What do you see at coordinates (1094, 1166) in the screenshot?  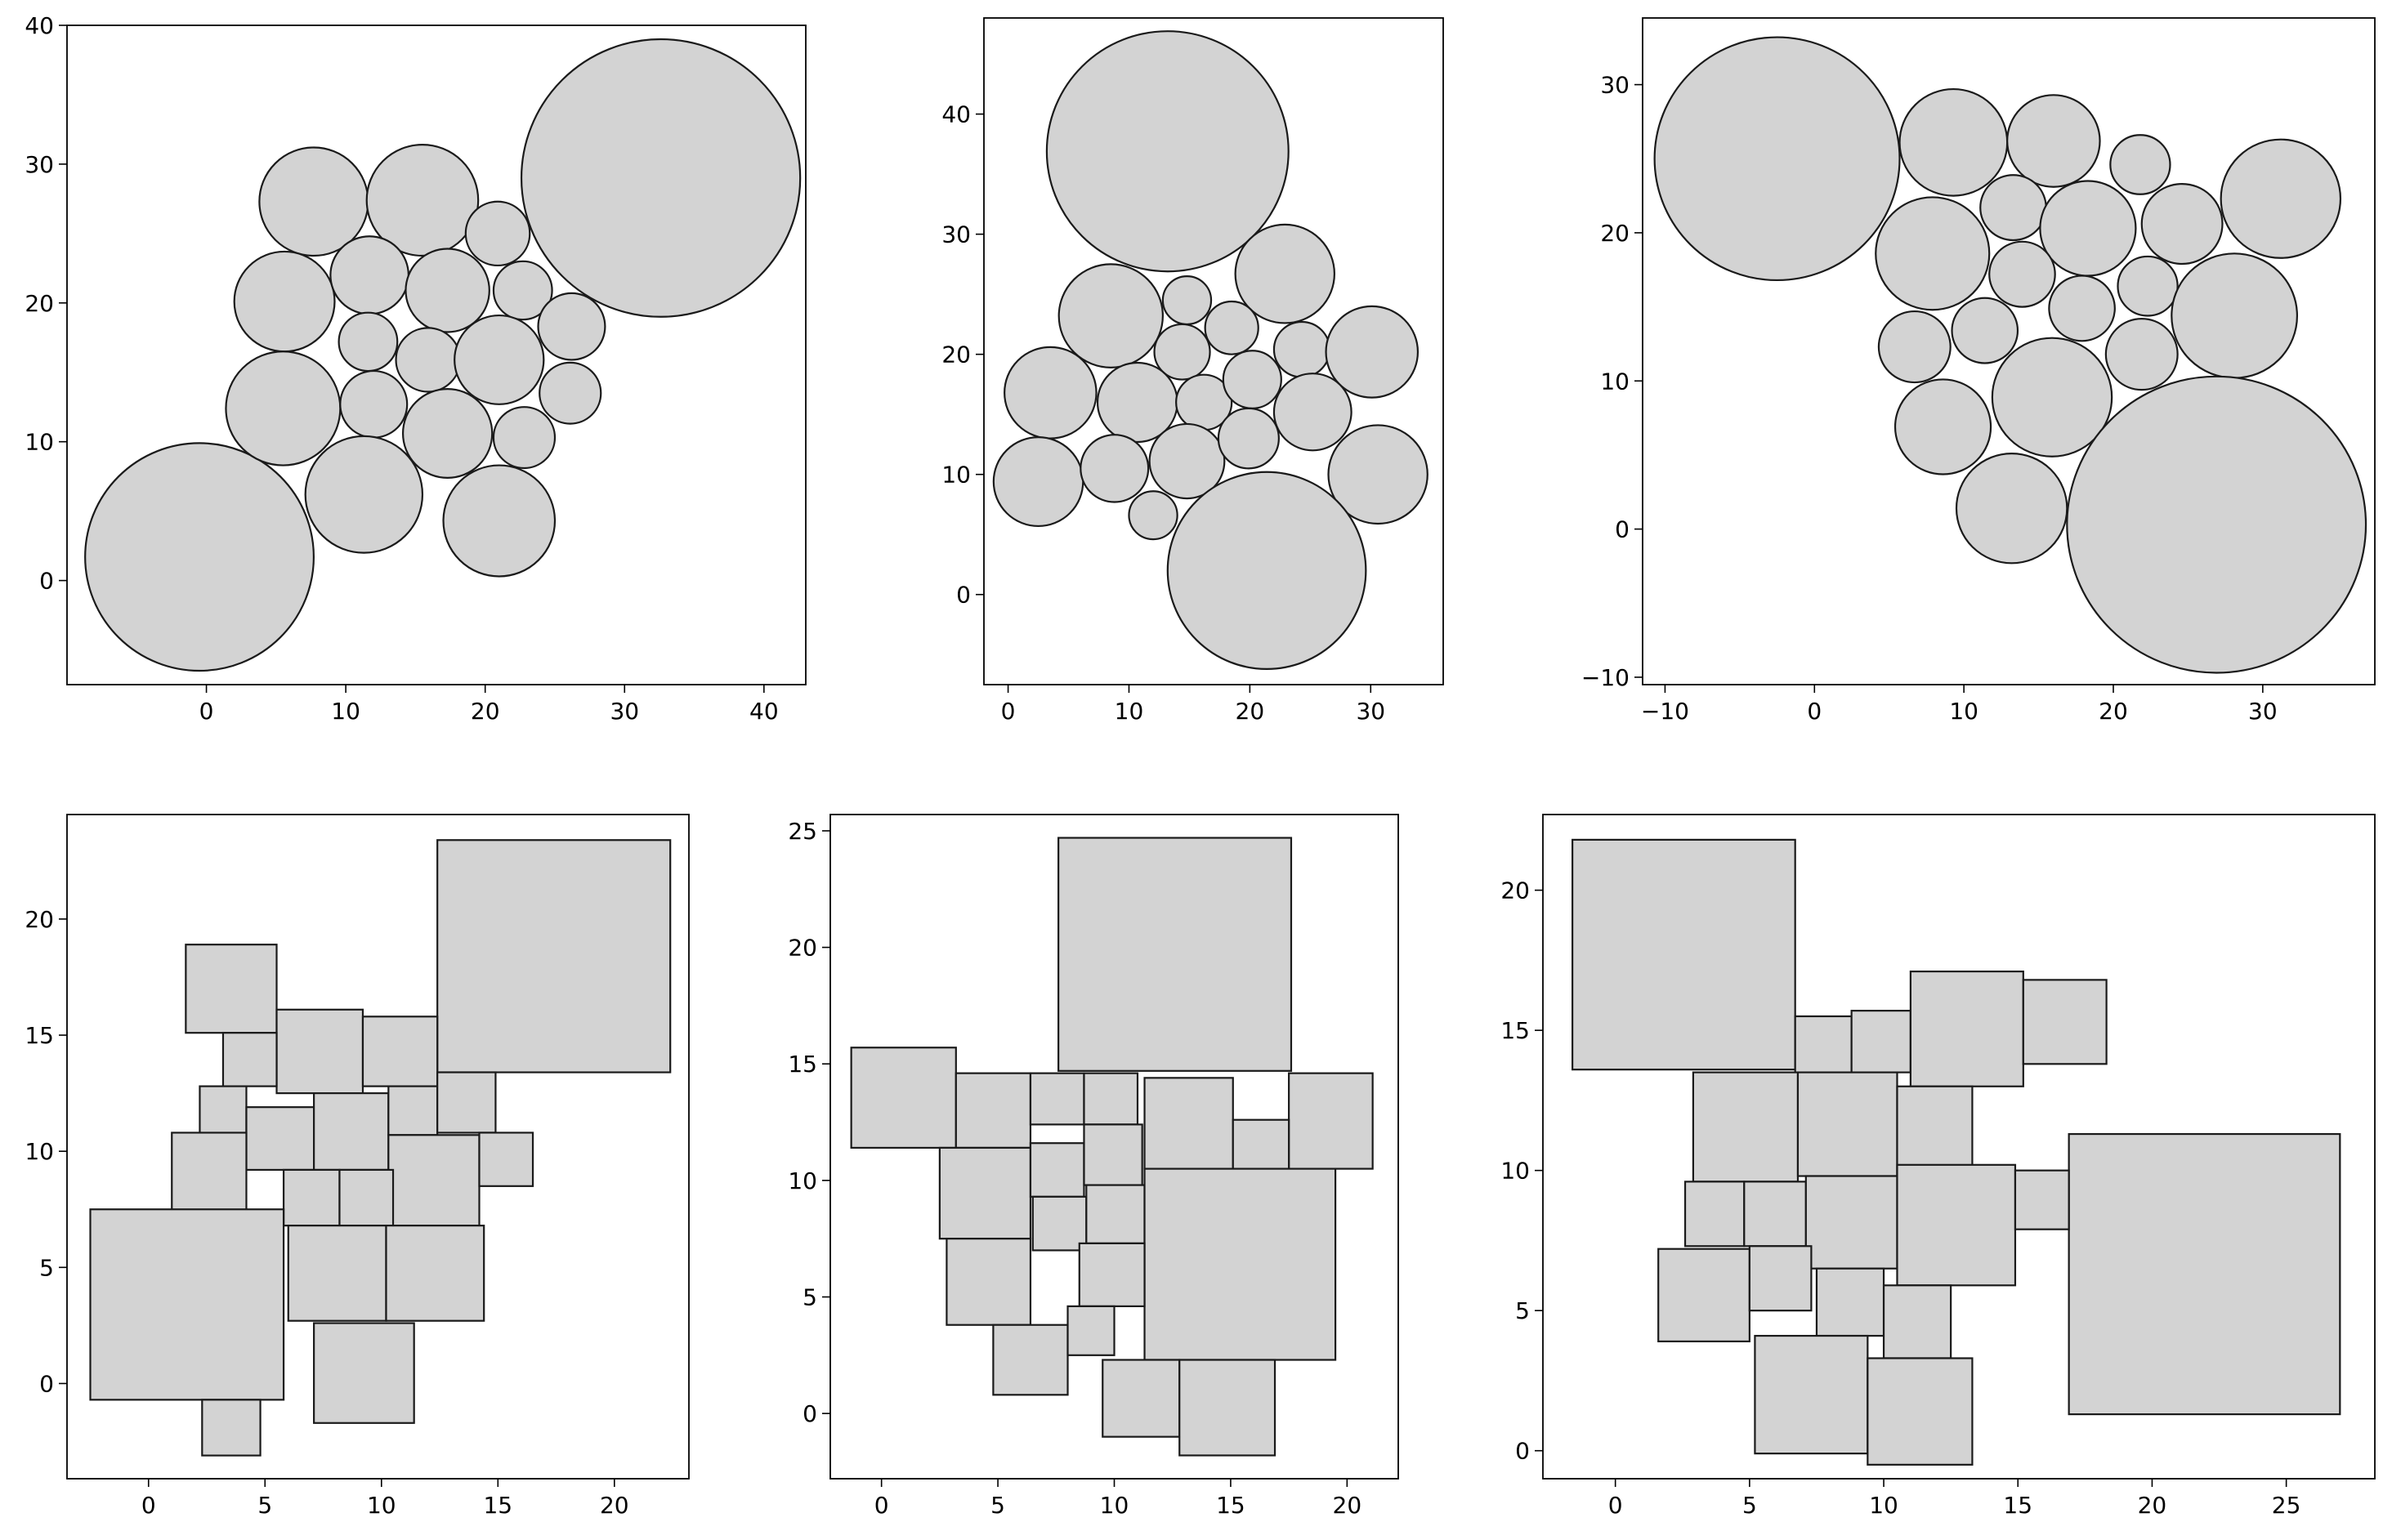 I see `chart-panel-5: 0 5 10 15 20 0 5 10 15 20 25` at bounding box center [1094, 1166].